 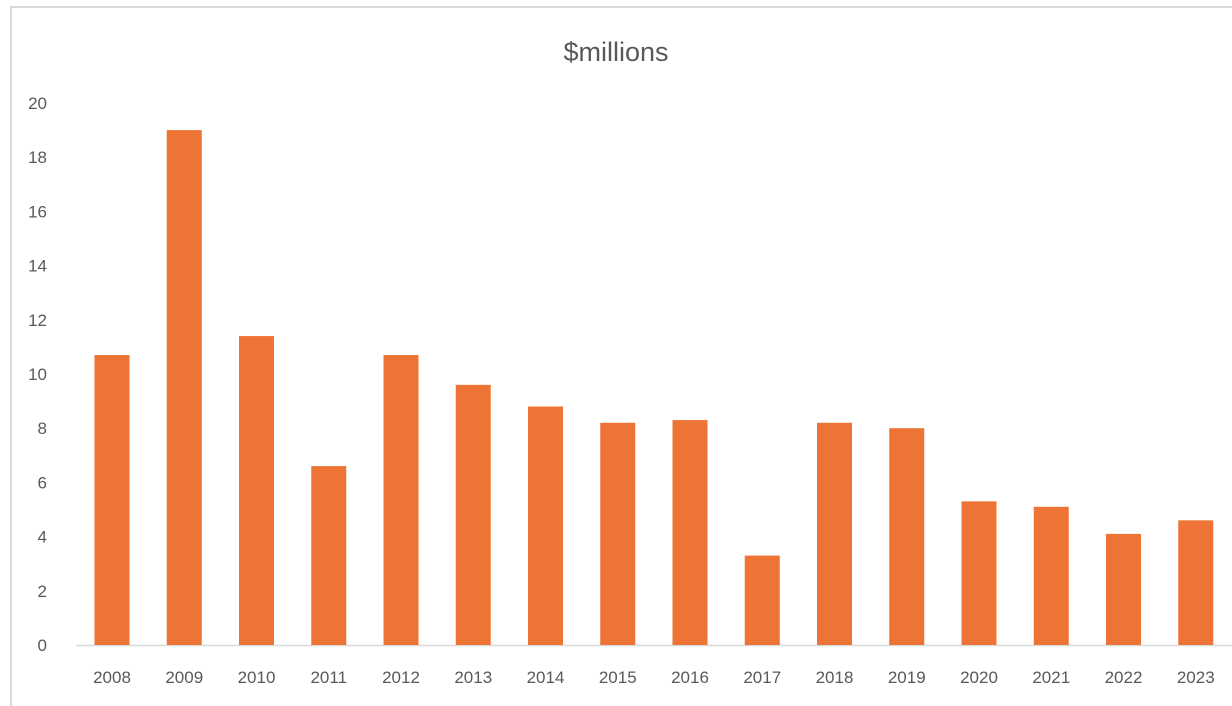 I want to click on y-tick-label: 10, so click(x=37, y=374).